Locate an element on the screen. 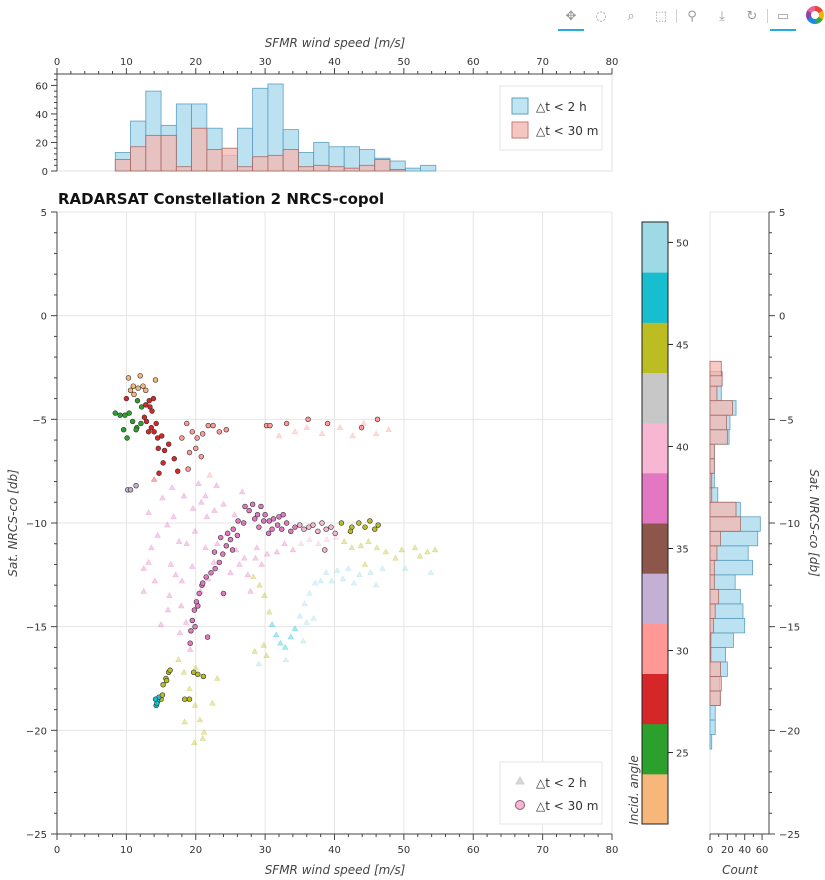  right-hist-bar-30m is located at coordinates (711, 480).